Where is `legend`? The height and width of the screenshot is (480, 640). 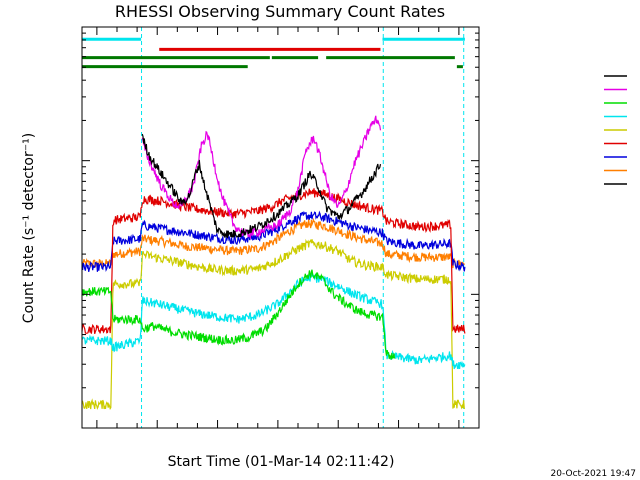
legend is located at coordinates (615, 130).